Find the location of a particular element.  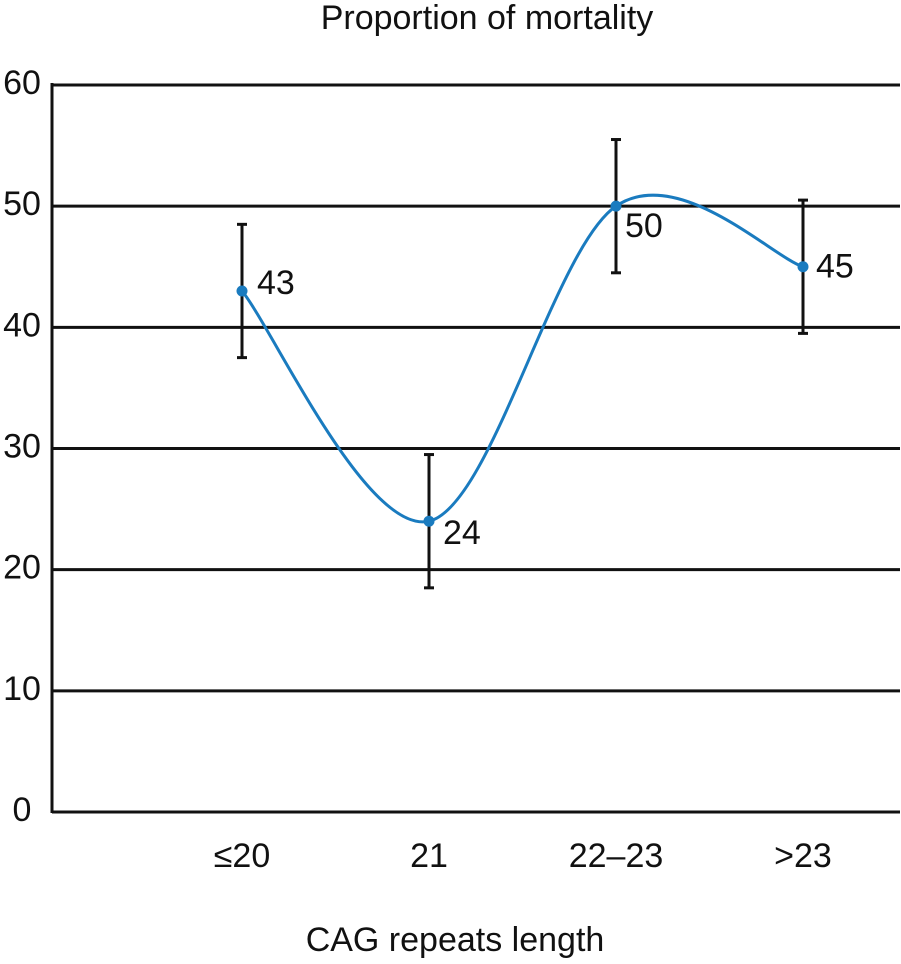

x-tick-label: ≤20 is located at coordinates (242, 856).